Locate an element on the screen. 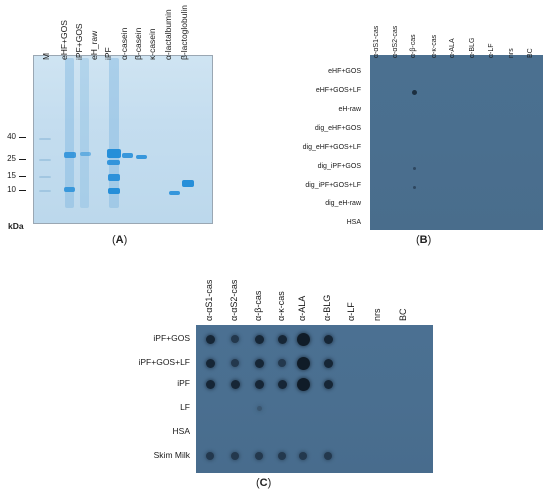 This screenshot has height=493, width=550. dotblot-b-column-label: nrs is located at coordinates (511, 53).